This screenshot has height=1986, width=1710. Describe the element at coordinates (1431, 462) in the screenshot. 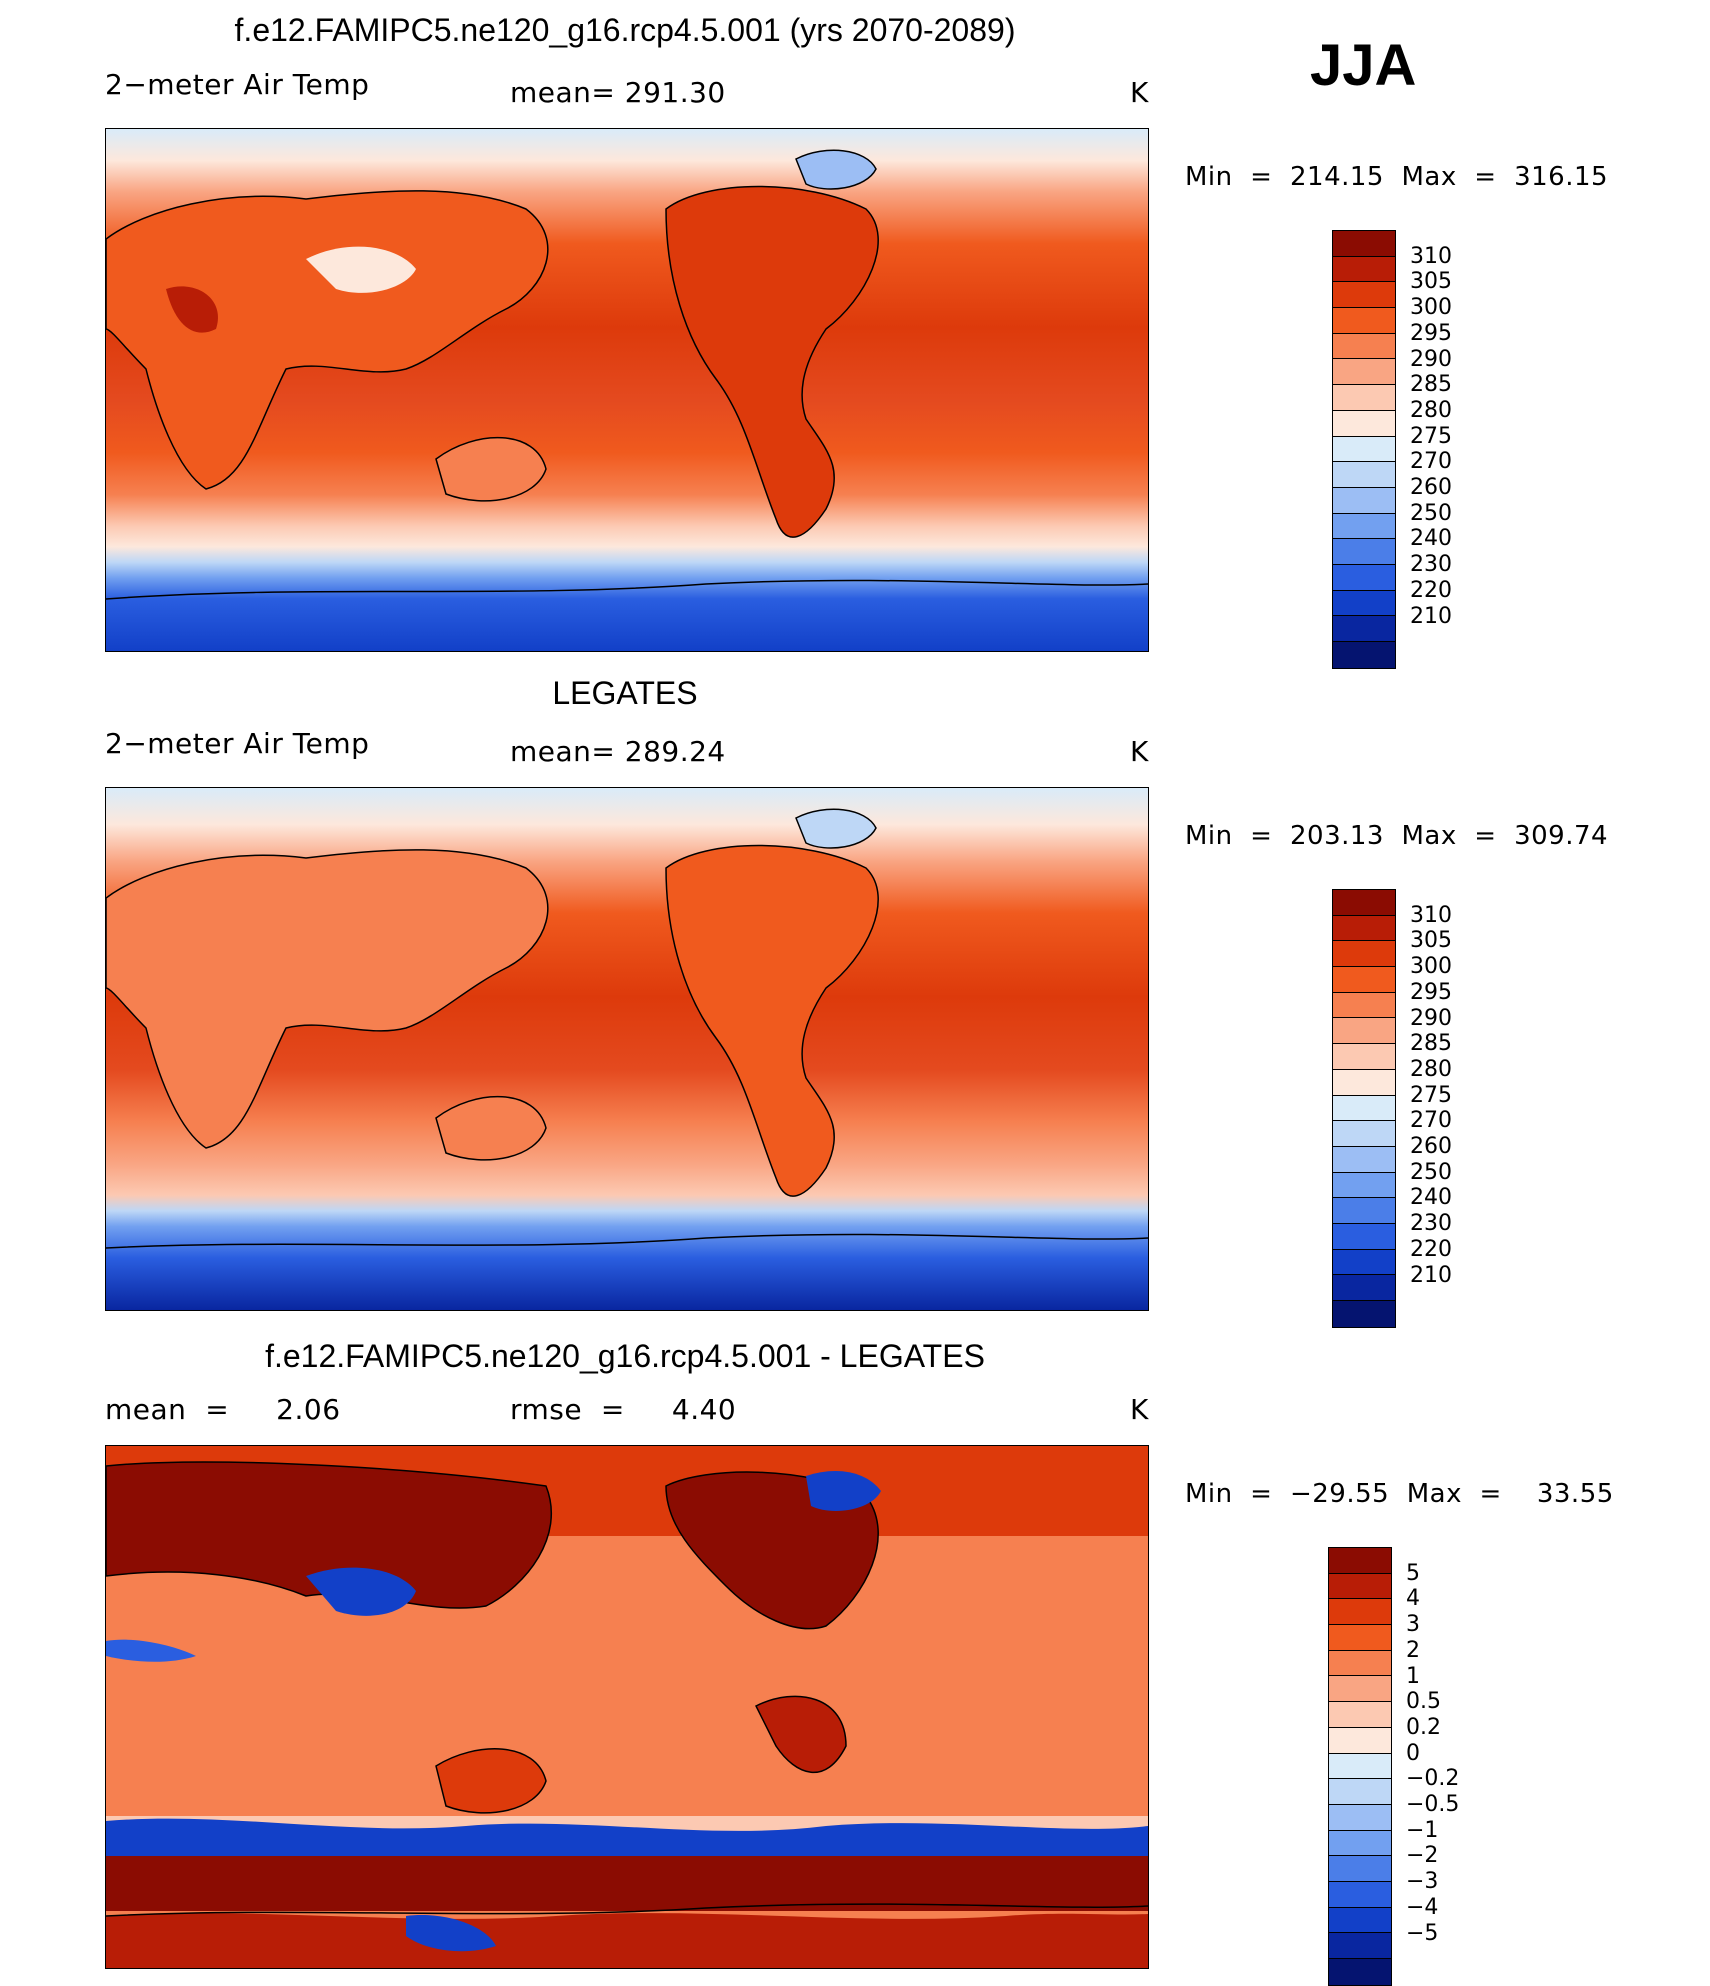

I see `colorbar-tick-label: 270` at that location.